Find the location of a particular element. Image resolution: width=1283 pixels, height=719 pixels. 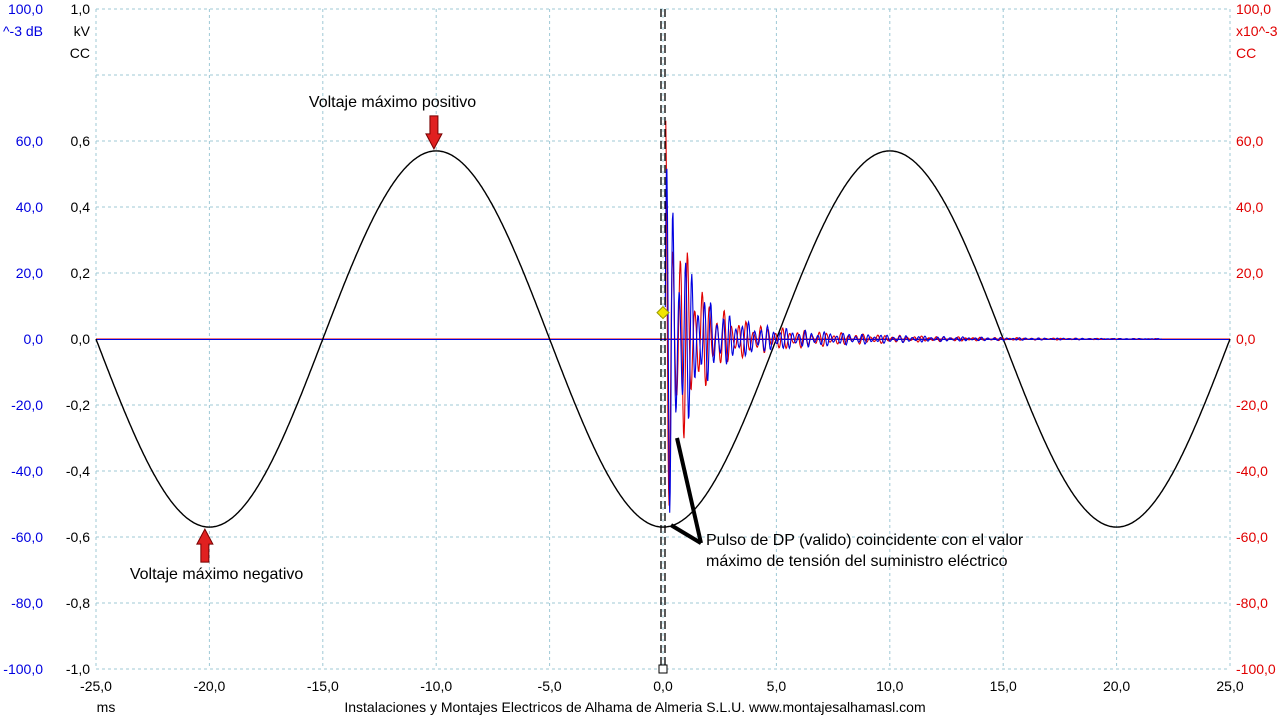

red-axis-tick-label: 60,0 is located at coordinates (1249, 141).